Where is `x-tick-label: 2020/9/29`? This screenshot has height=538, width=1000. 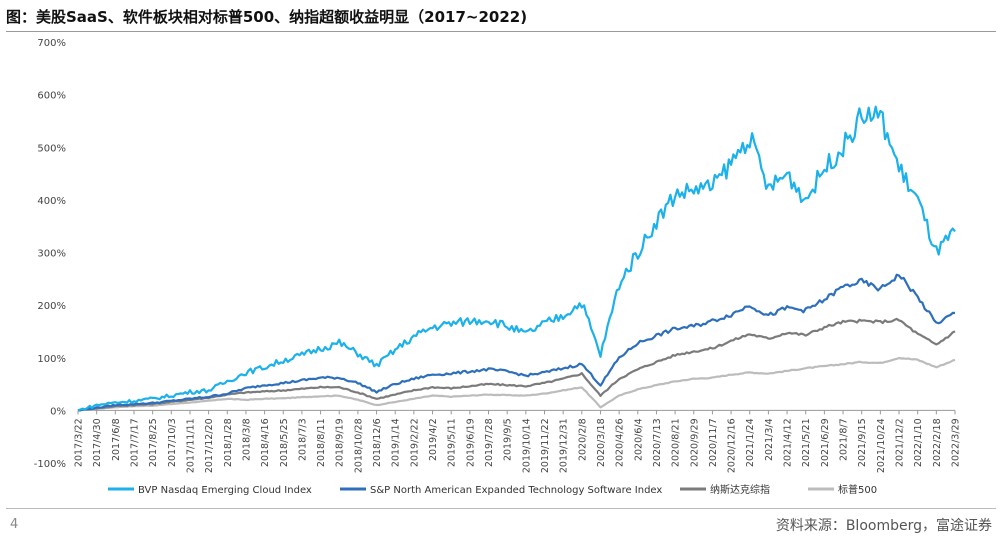 x-tick-label: 2020/9/29 is located at coordinates (694, 442).